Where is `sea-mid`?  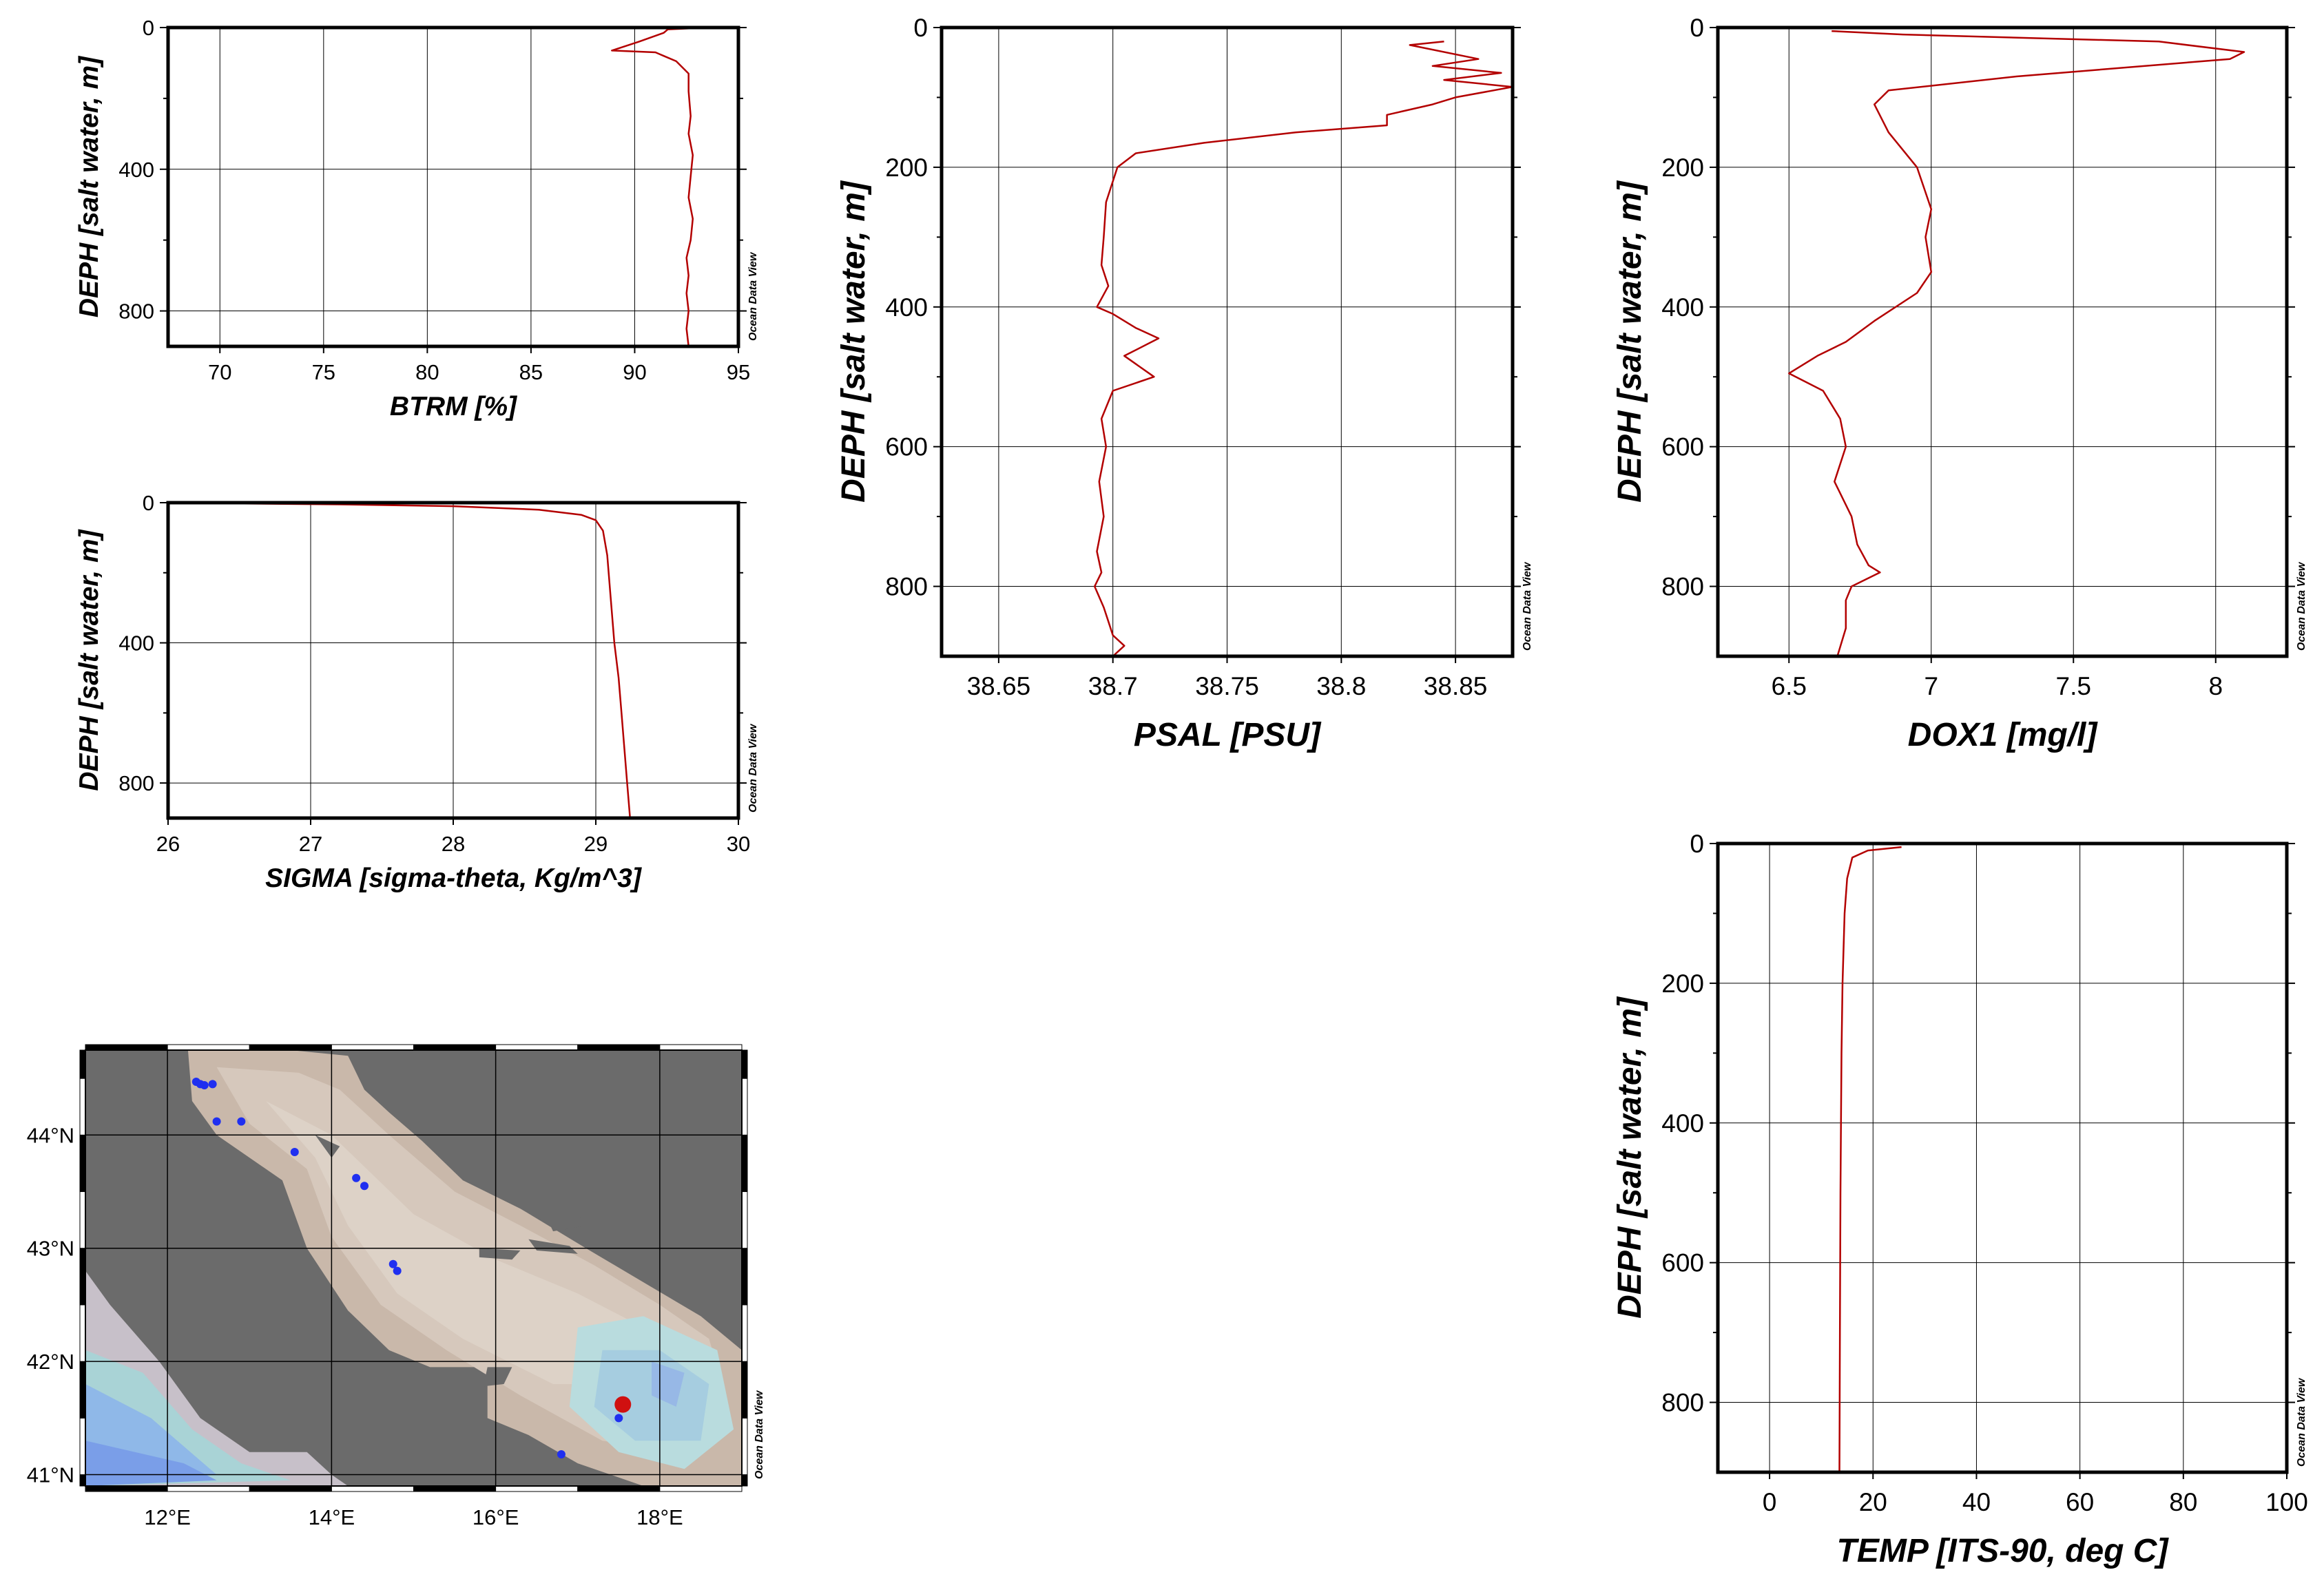 sea-mid is located at coordinates (455, 1242).